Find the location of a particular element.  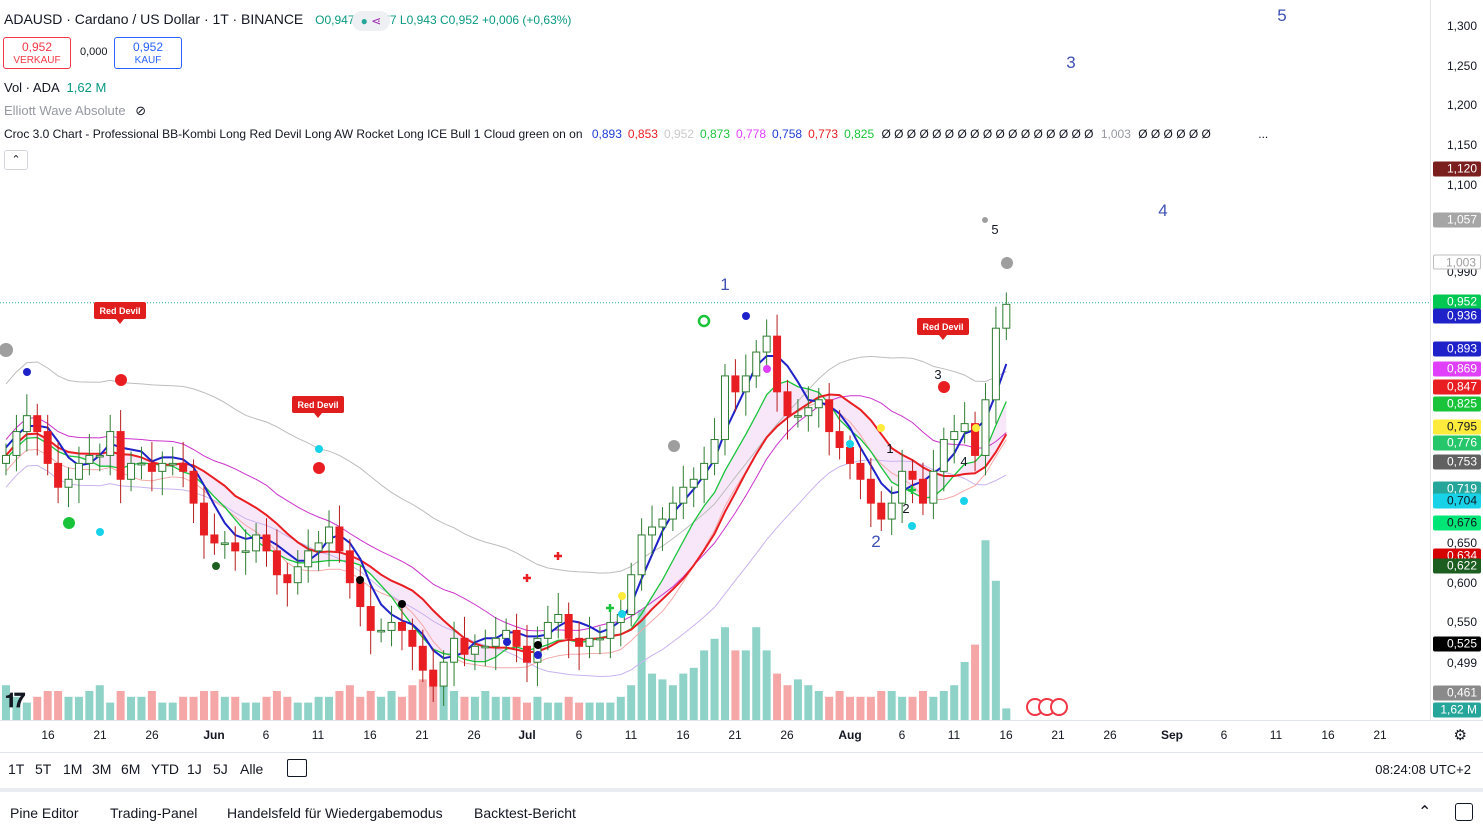

time-axis-label: Jul is located at coordinates (527, 735).